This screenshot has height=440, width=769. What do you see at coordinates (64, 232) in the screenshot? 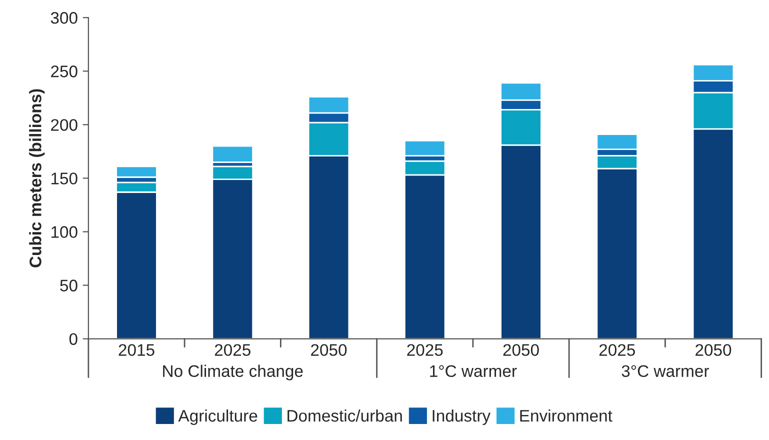
I see `y-tick-label: 100` at bounding box center [64, 232].